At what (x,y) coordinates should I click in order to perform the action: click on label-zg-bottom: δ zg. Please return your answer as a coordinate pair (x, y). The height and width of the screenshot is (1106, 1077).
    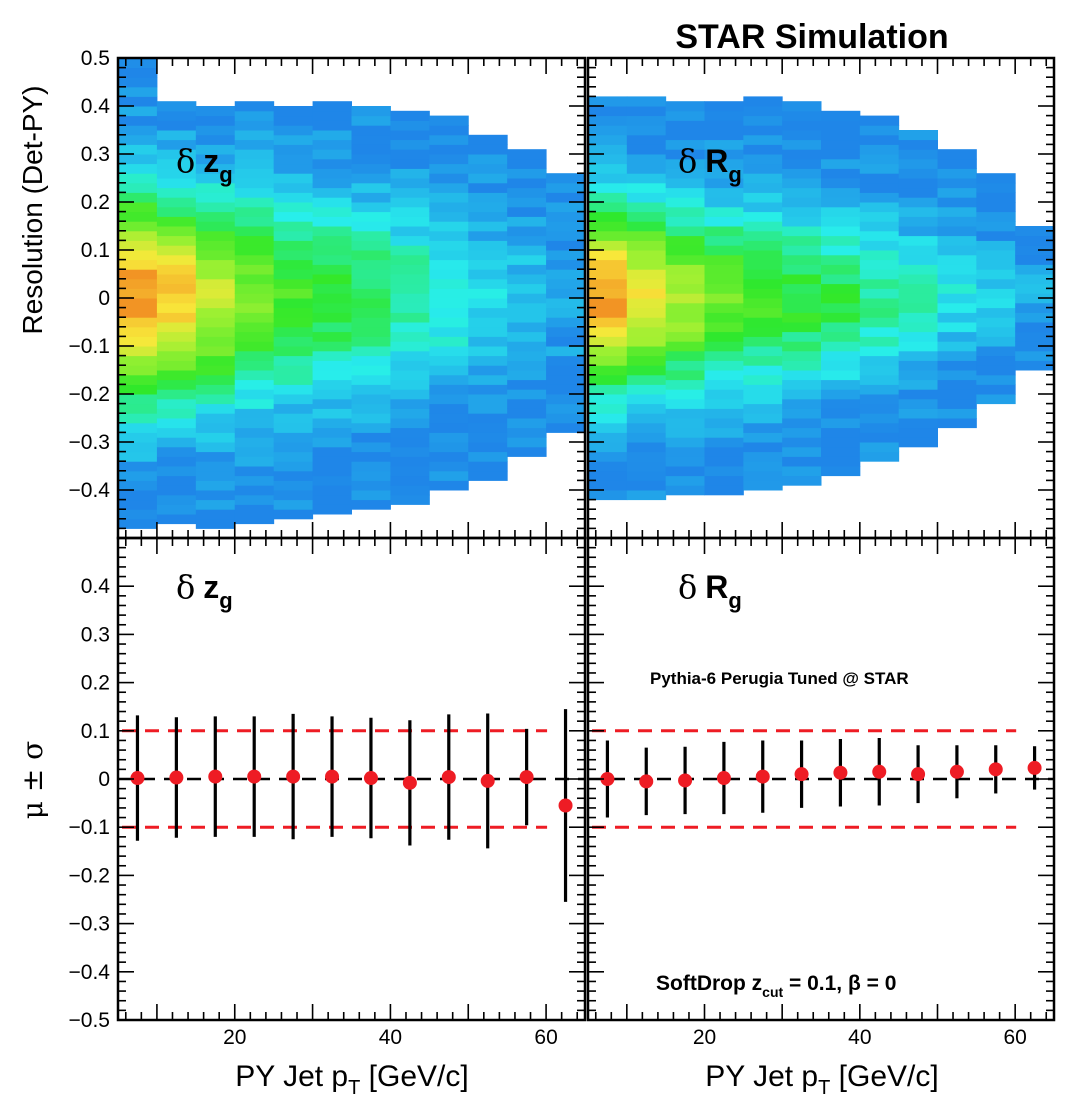
    Looking at the image, I should click on (204, 590).